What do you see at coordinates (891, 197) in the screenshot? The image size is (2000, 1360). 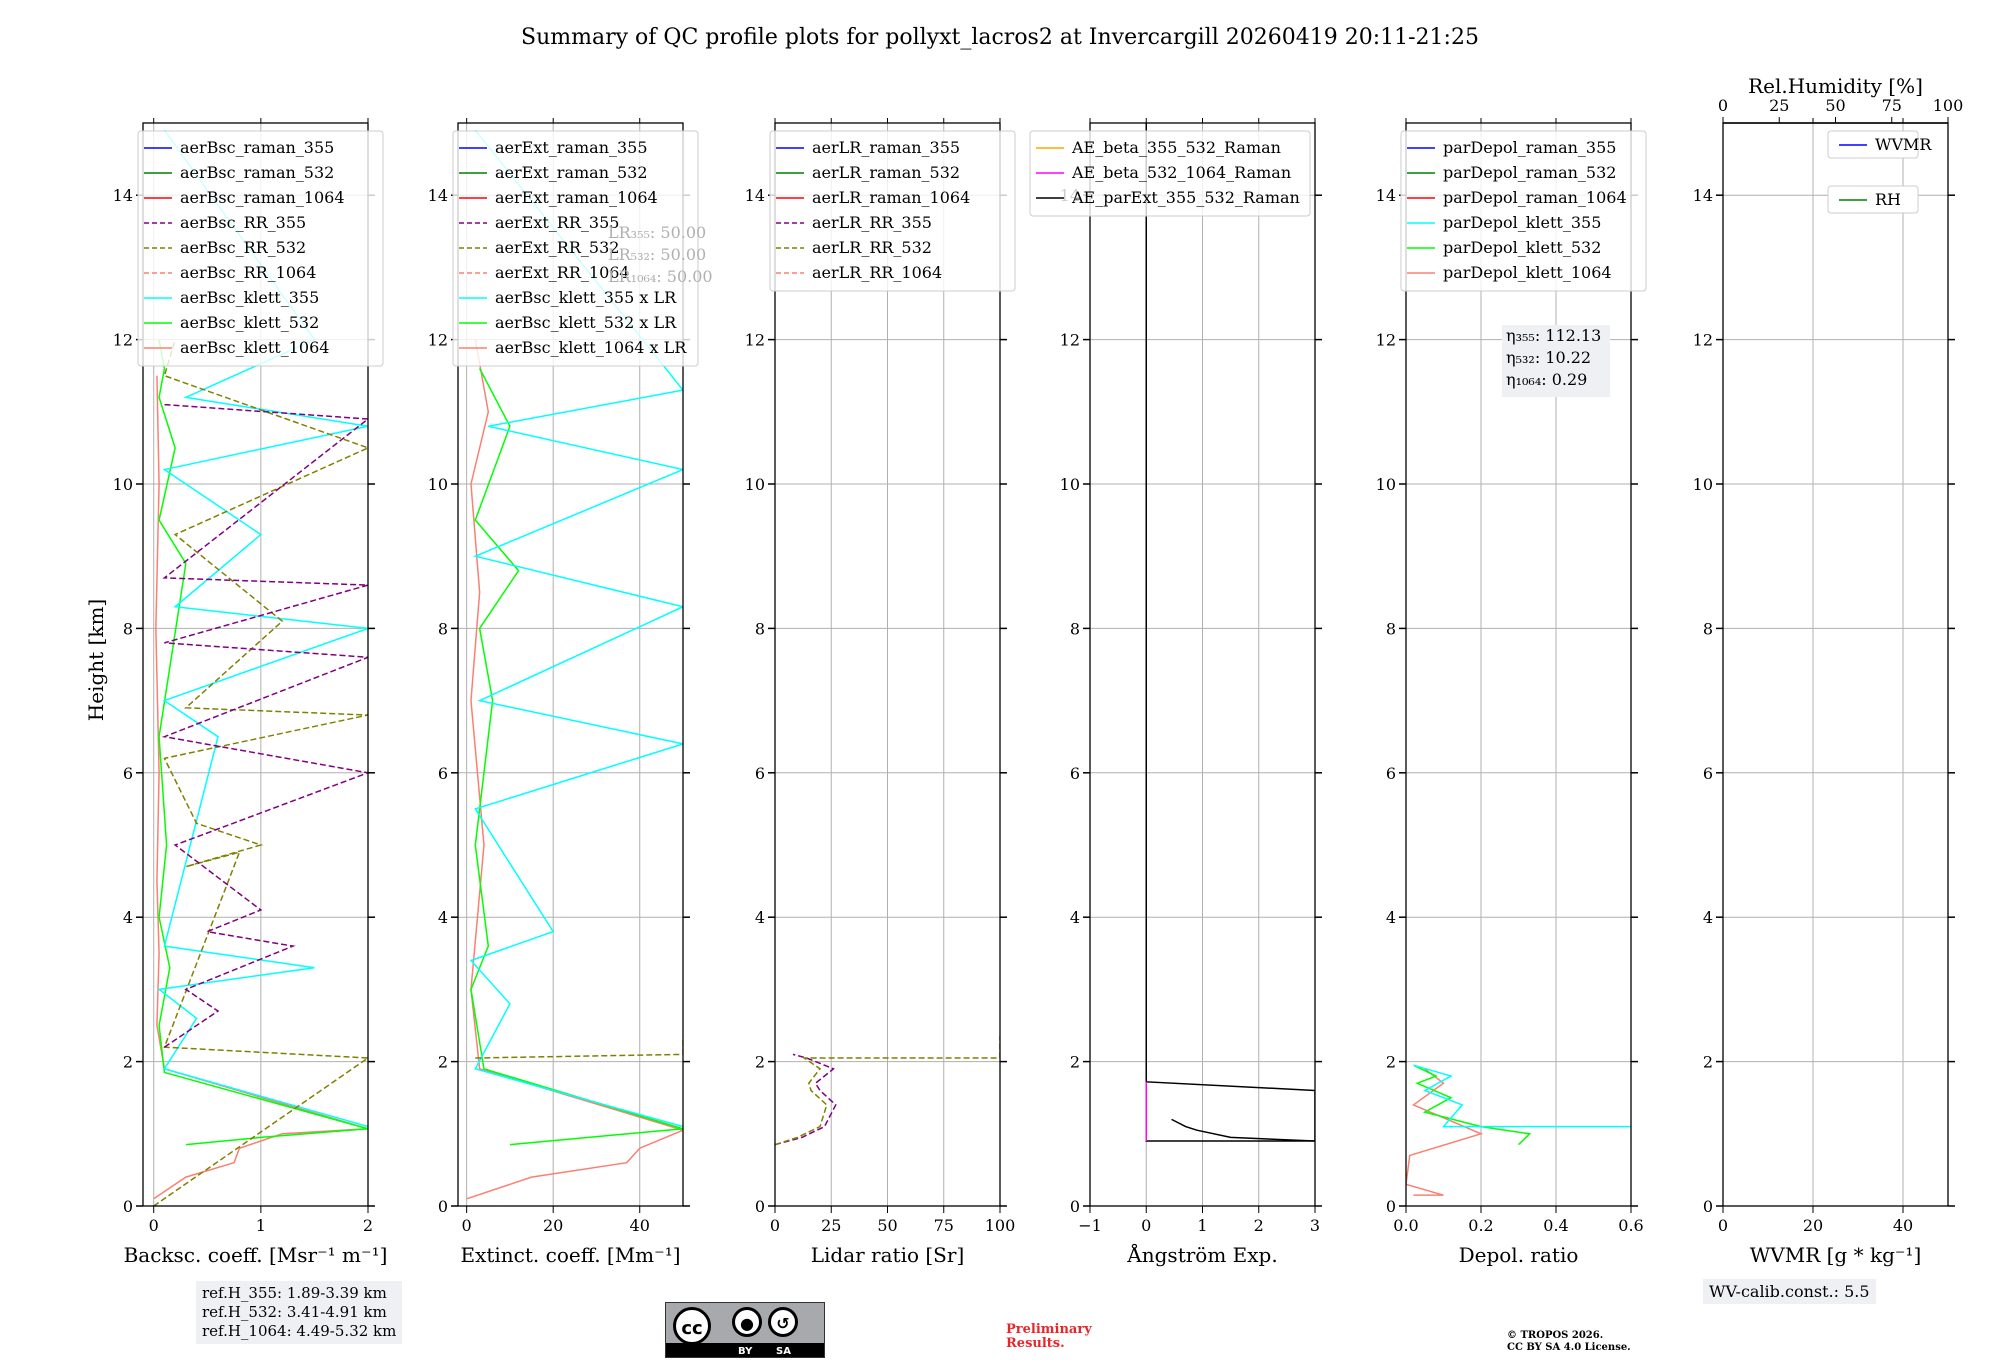 I see `legend-label: aerLR_raman_1064` at bounding box center [891, 197].